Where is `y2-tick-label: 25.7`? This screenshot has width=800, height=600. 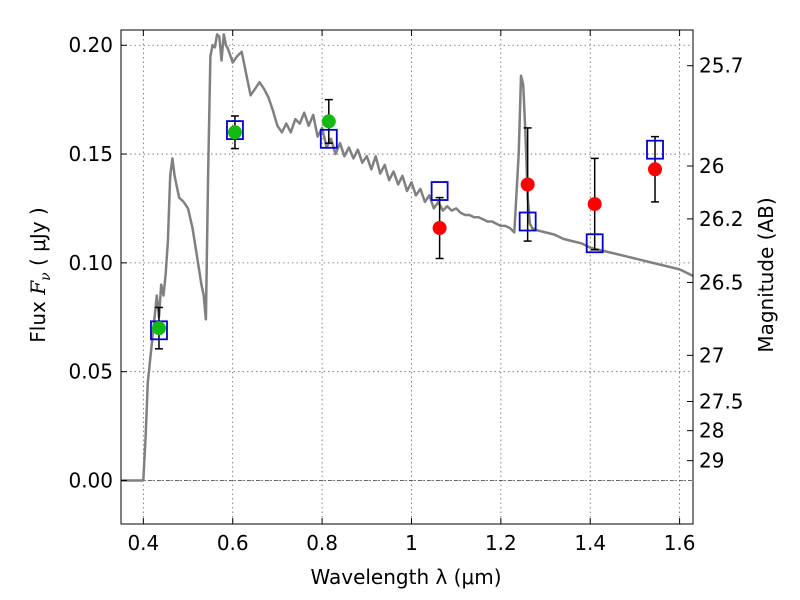 y2-tick-label: 25.7 is located at coordinates (721, 66).